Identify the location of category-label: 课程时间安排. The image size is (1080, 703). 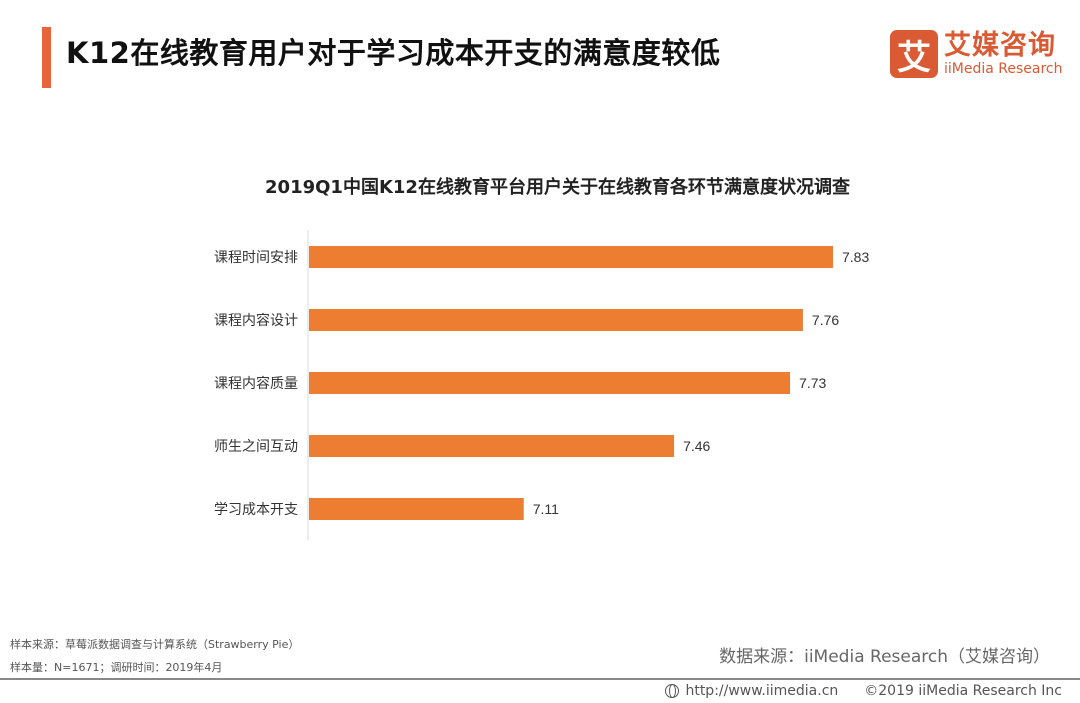
(256, 258).